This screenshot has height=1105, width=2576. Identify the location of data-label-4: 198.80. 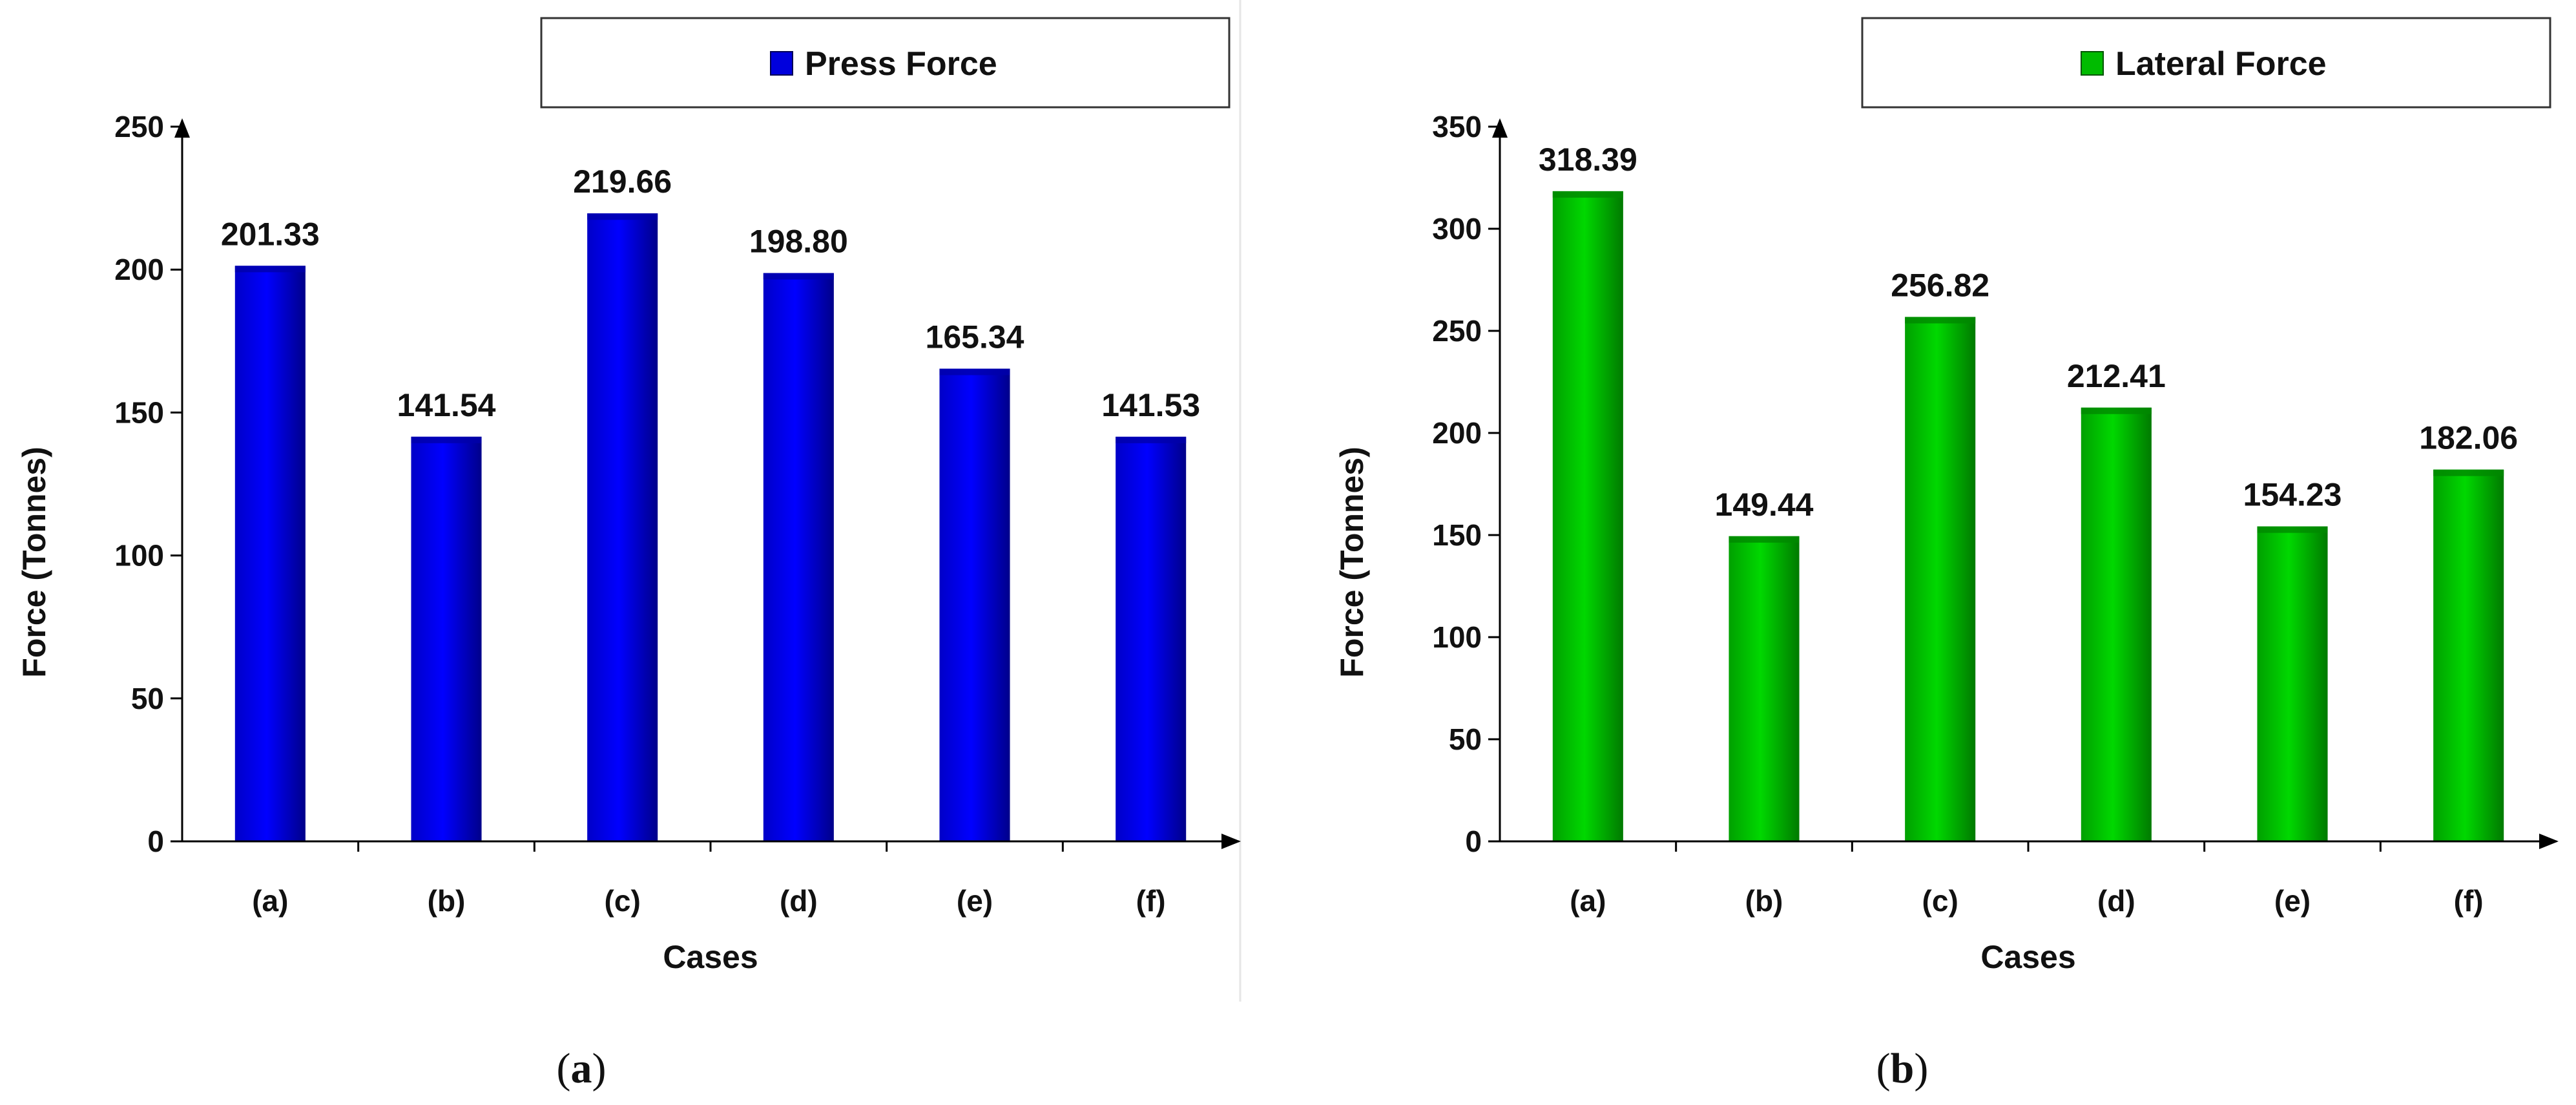
(798, 242).